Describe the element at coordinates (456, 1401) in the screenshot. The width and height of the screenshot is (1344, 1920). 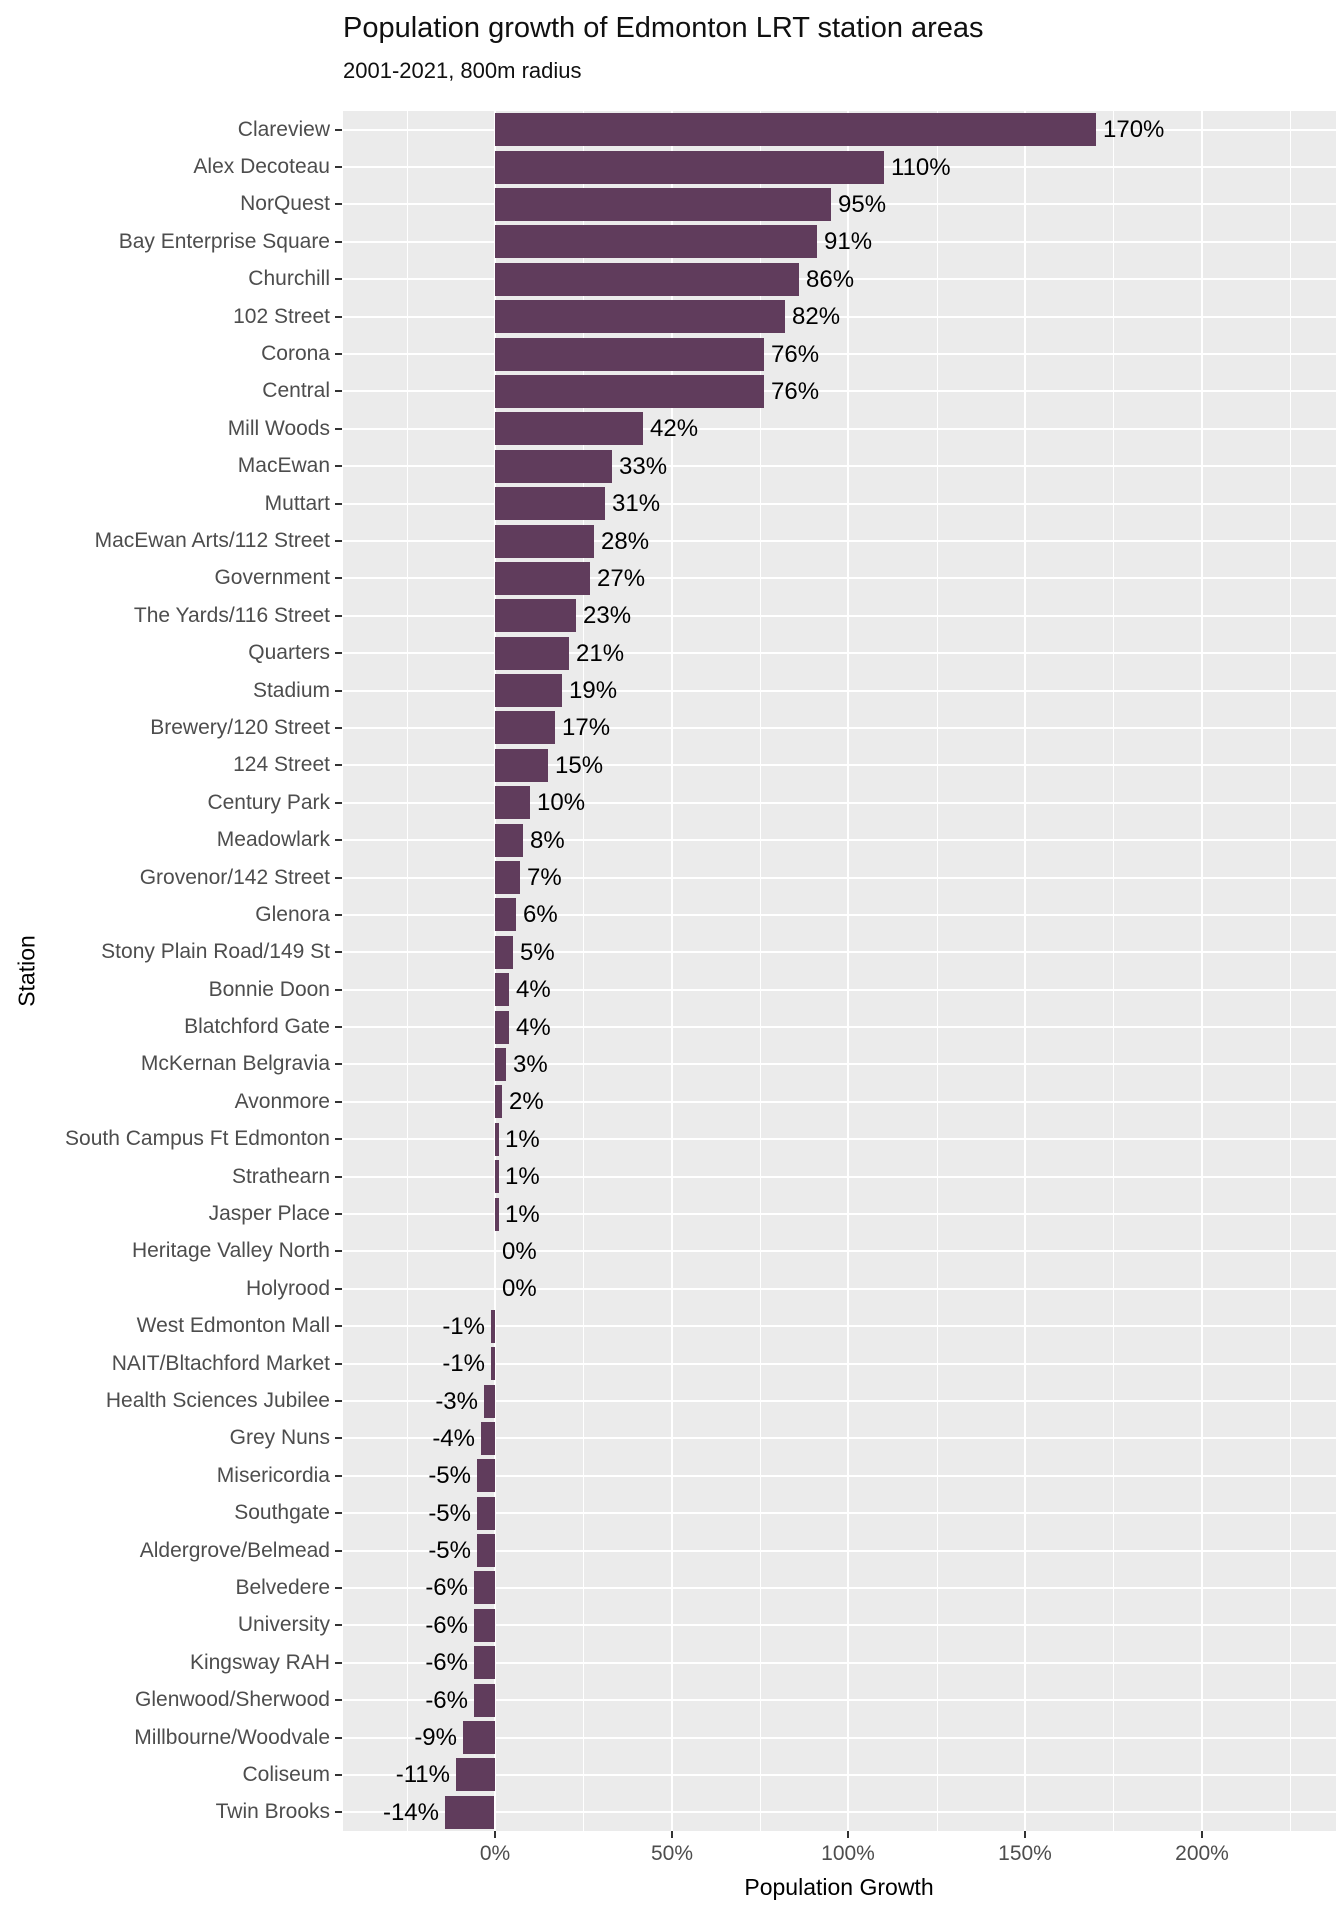
I see `bar-value-label: -3%` at that location.